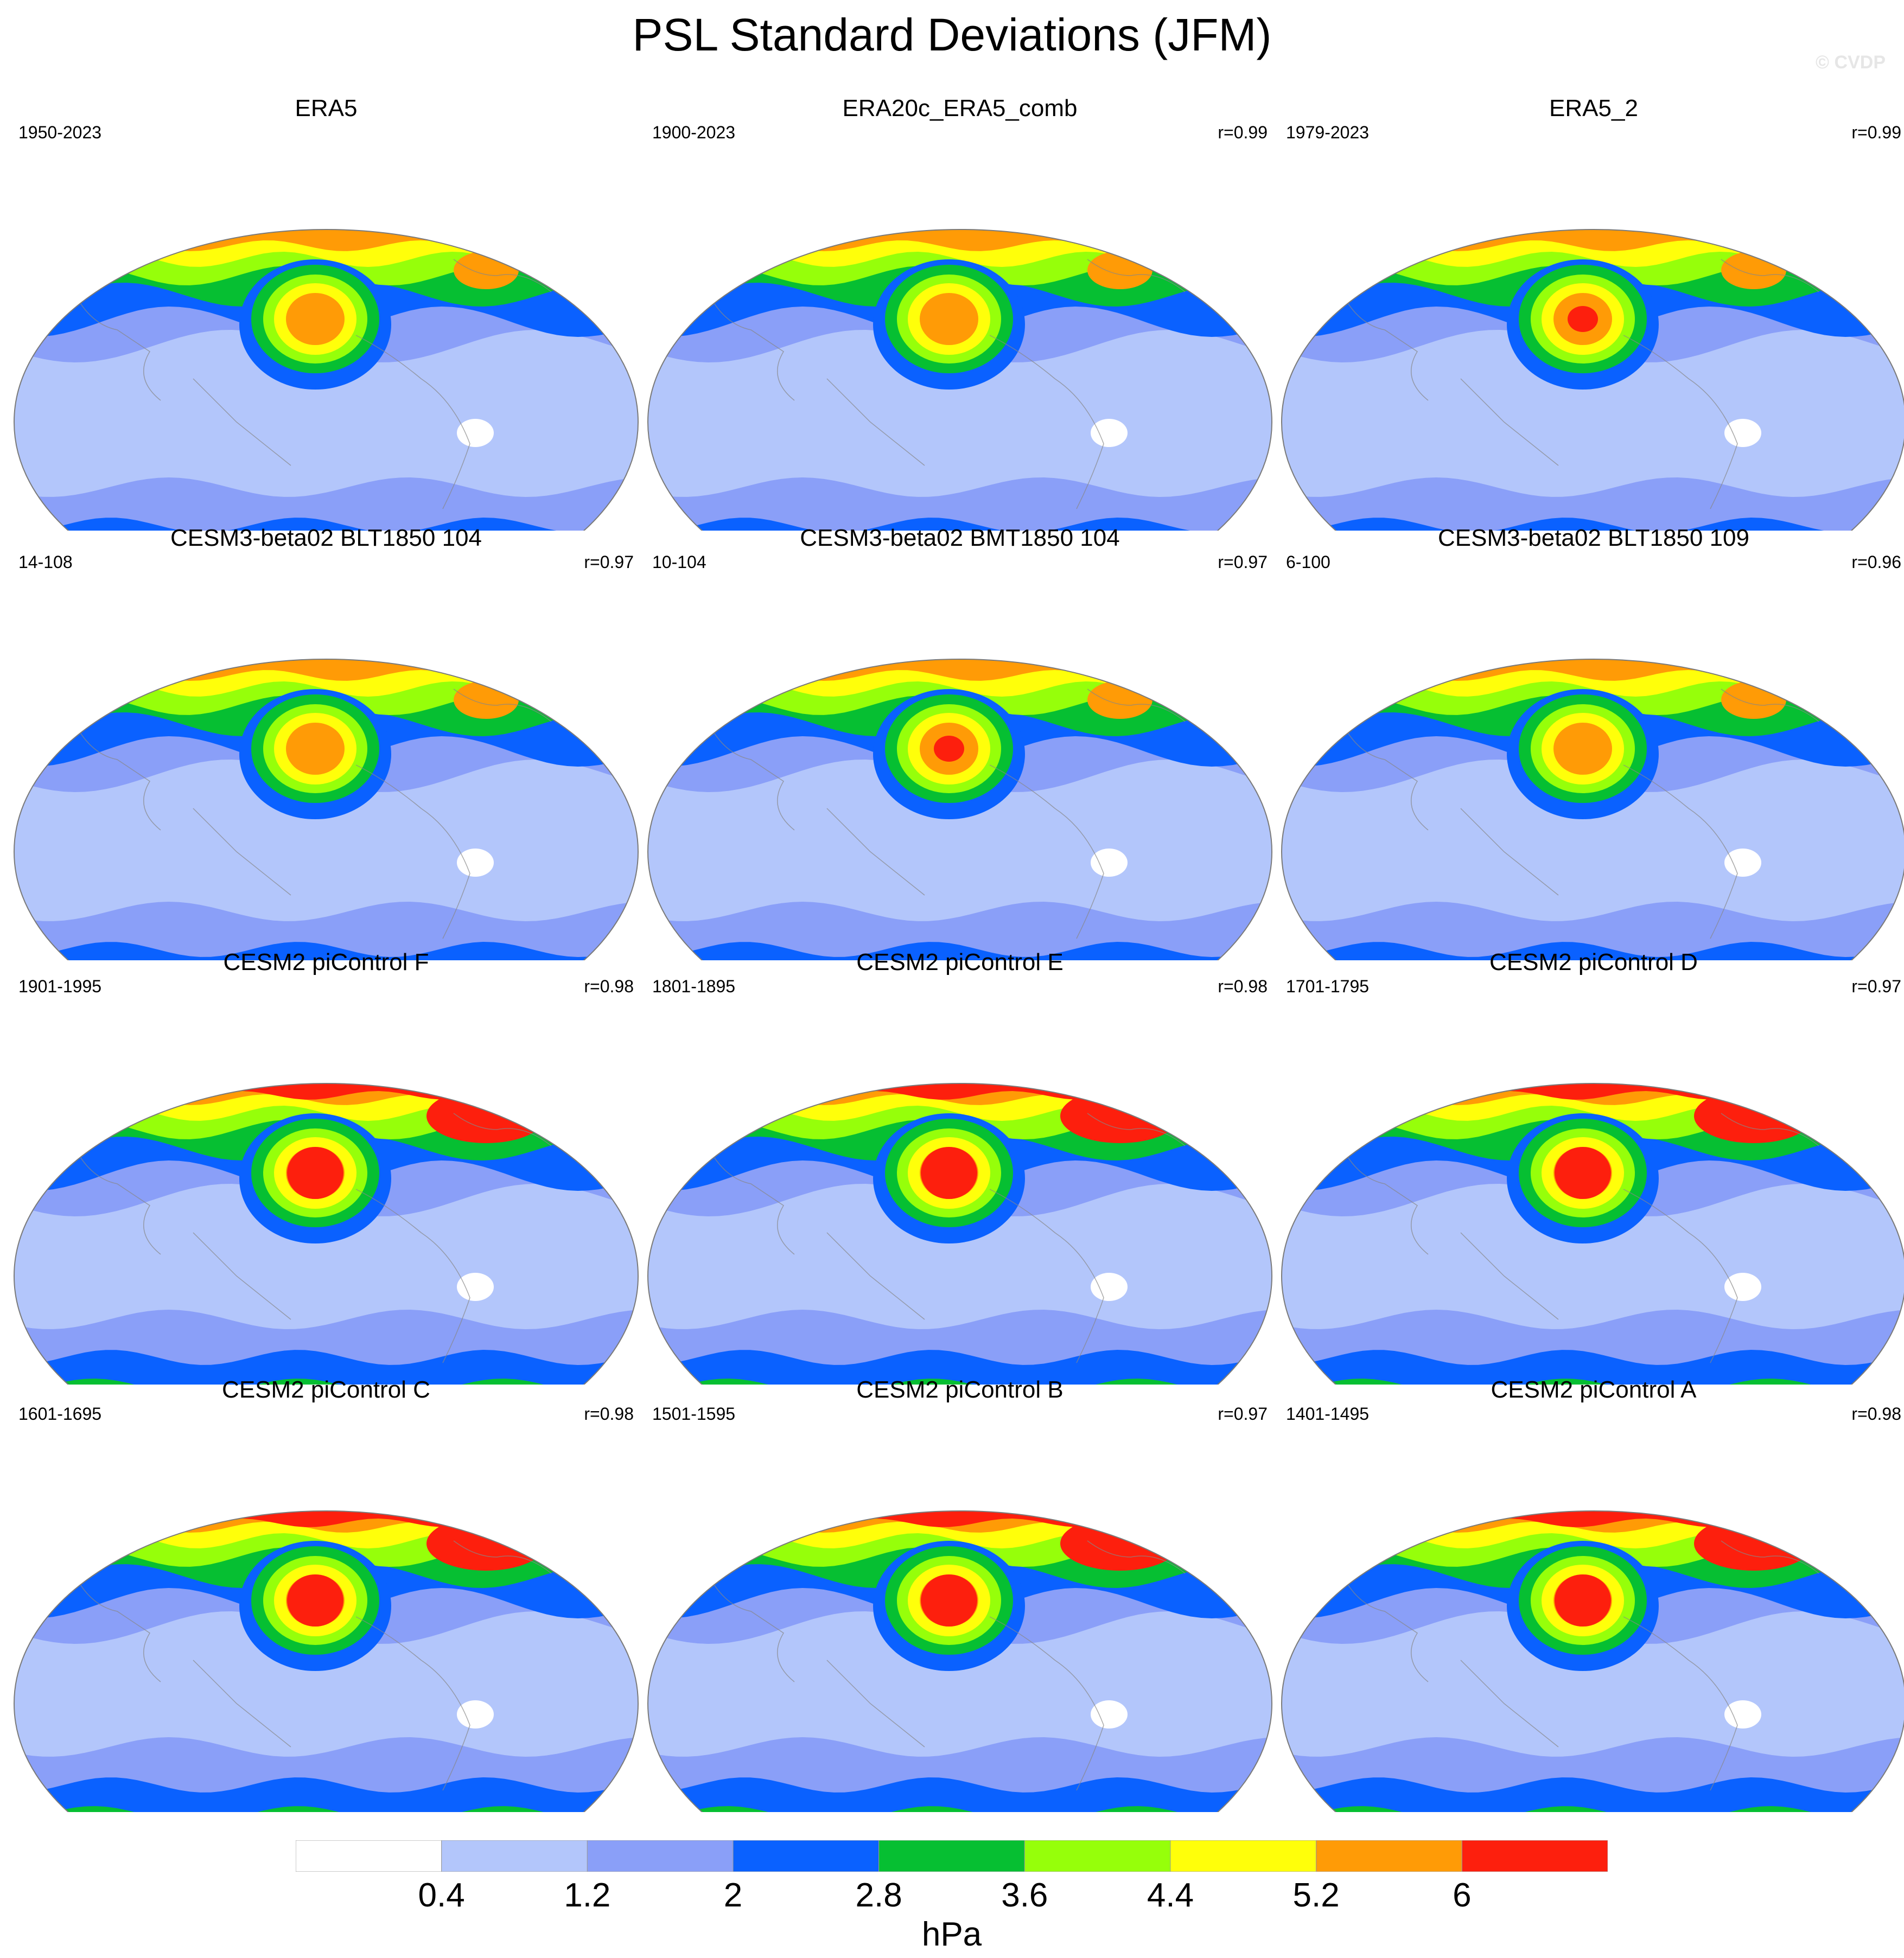  I want to click on panel-period: 1701-1795, so click(1328, 986).